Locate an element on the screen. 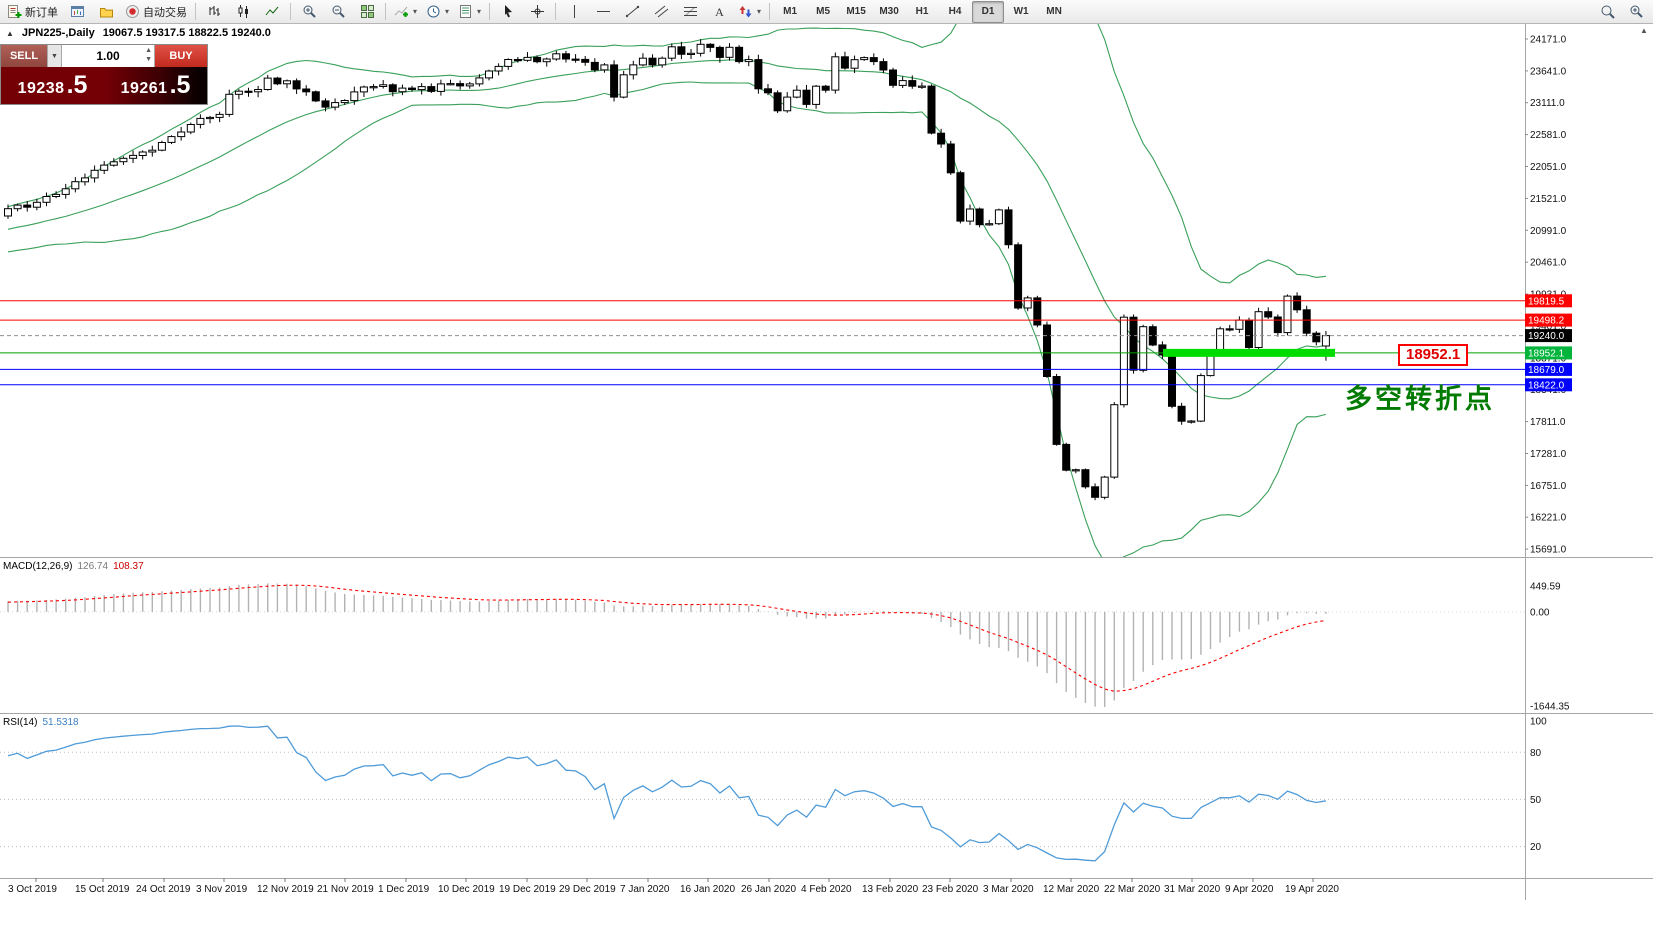 This screenshot has height=945, width=1653. button-label: 新订单 is located at coordinates (41, 12).